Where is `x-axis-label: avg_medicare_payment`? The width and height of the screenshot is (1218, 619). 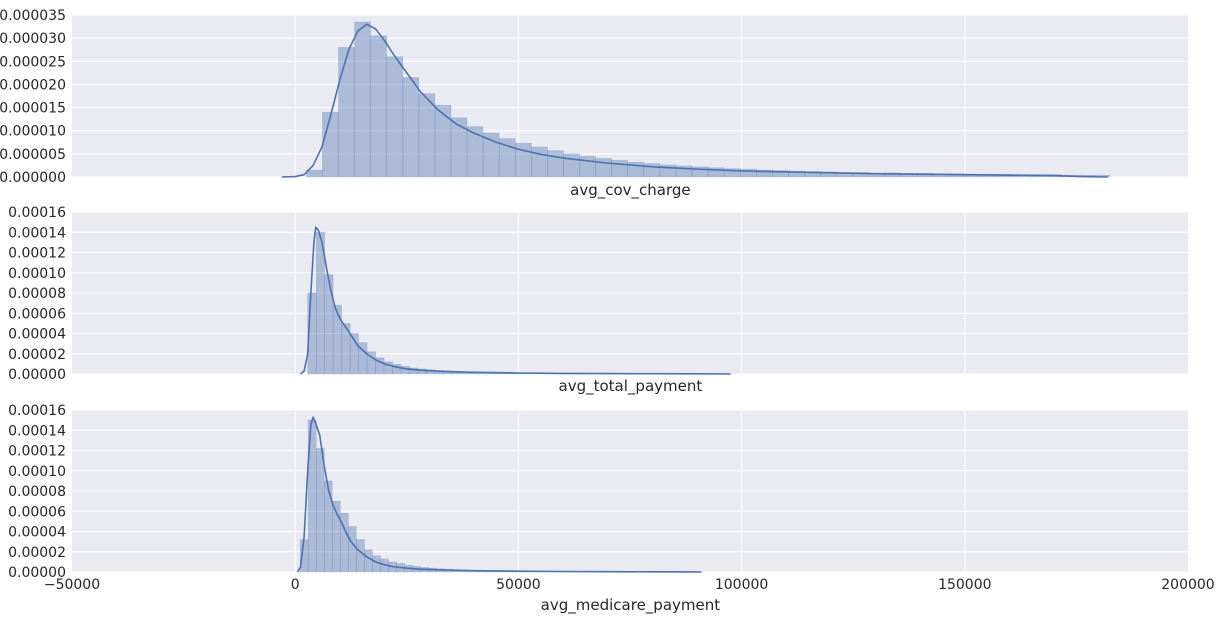 x-axis-label: avg_medicare_payment is located at coordinates (631, 605).